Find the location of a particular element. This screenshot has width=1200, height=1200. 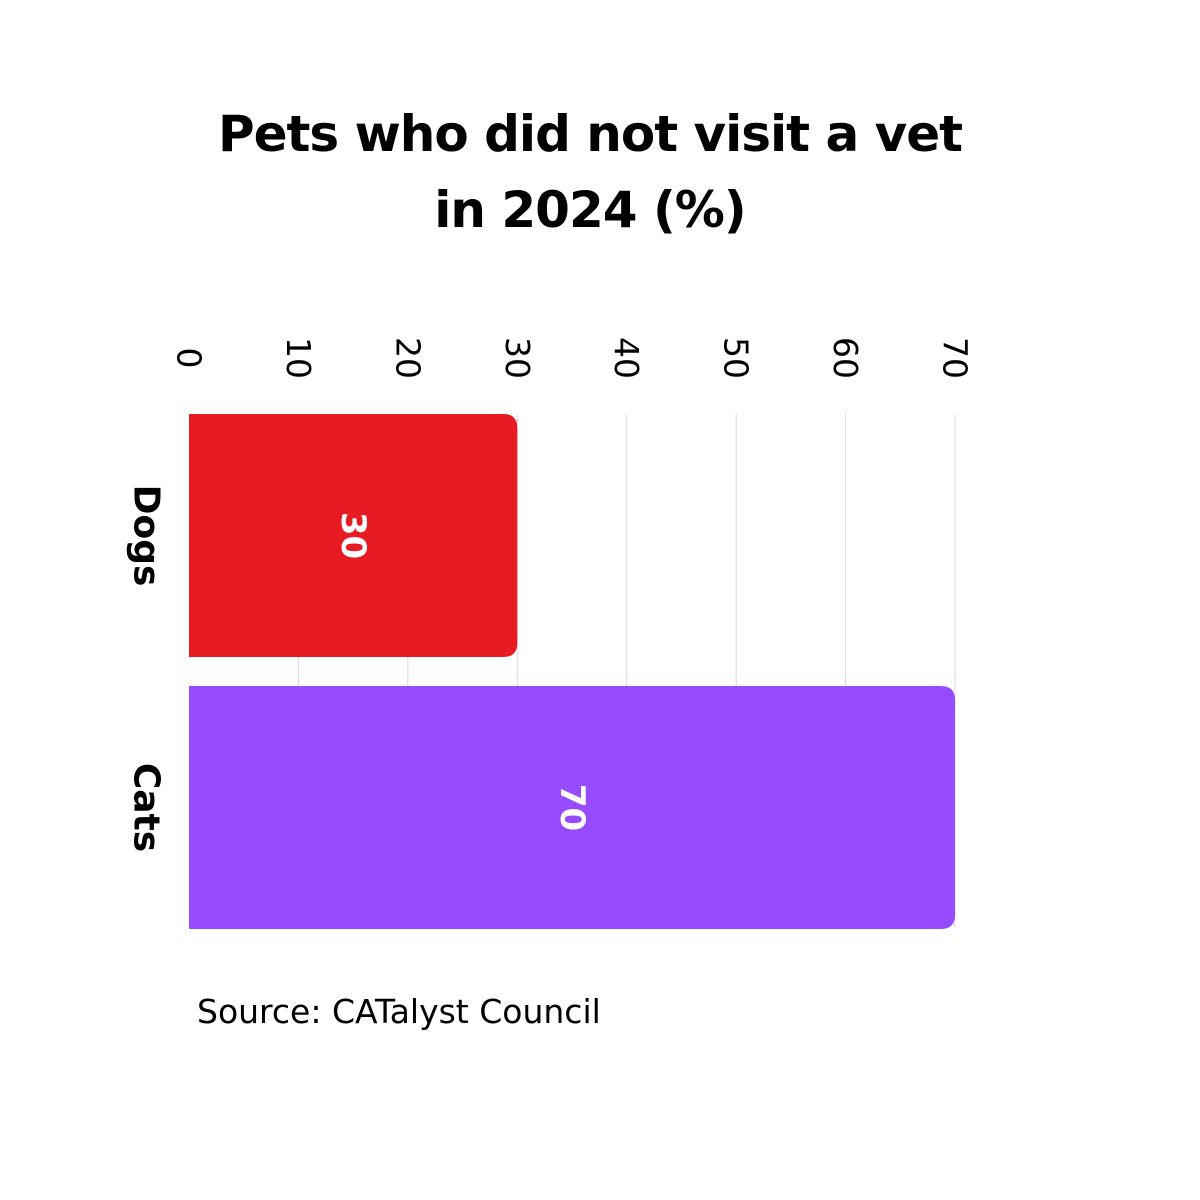

x-tick-label-20: 20 is located at coordinates (407, 358).